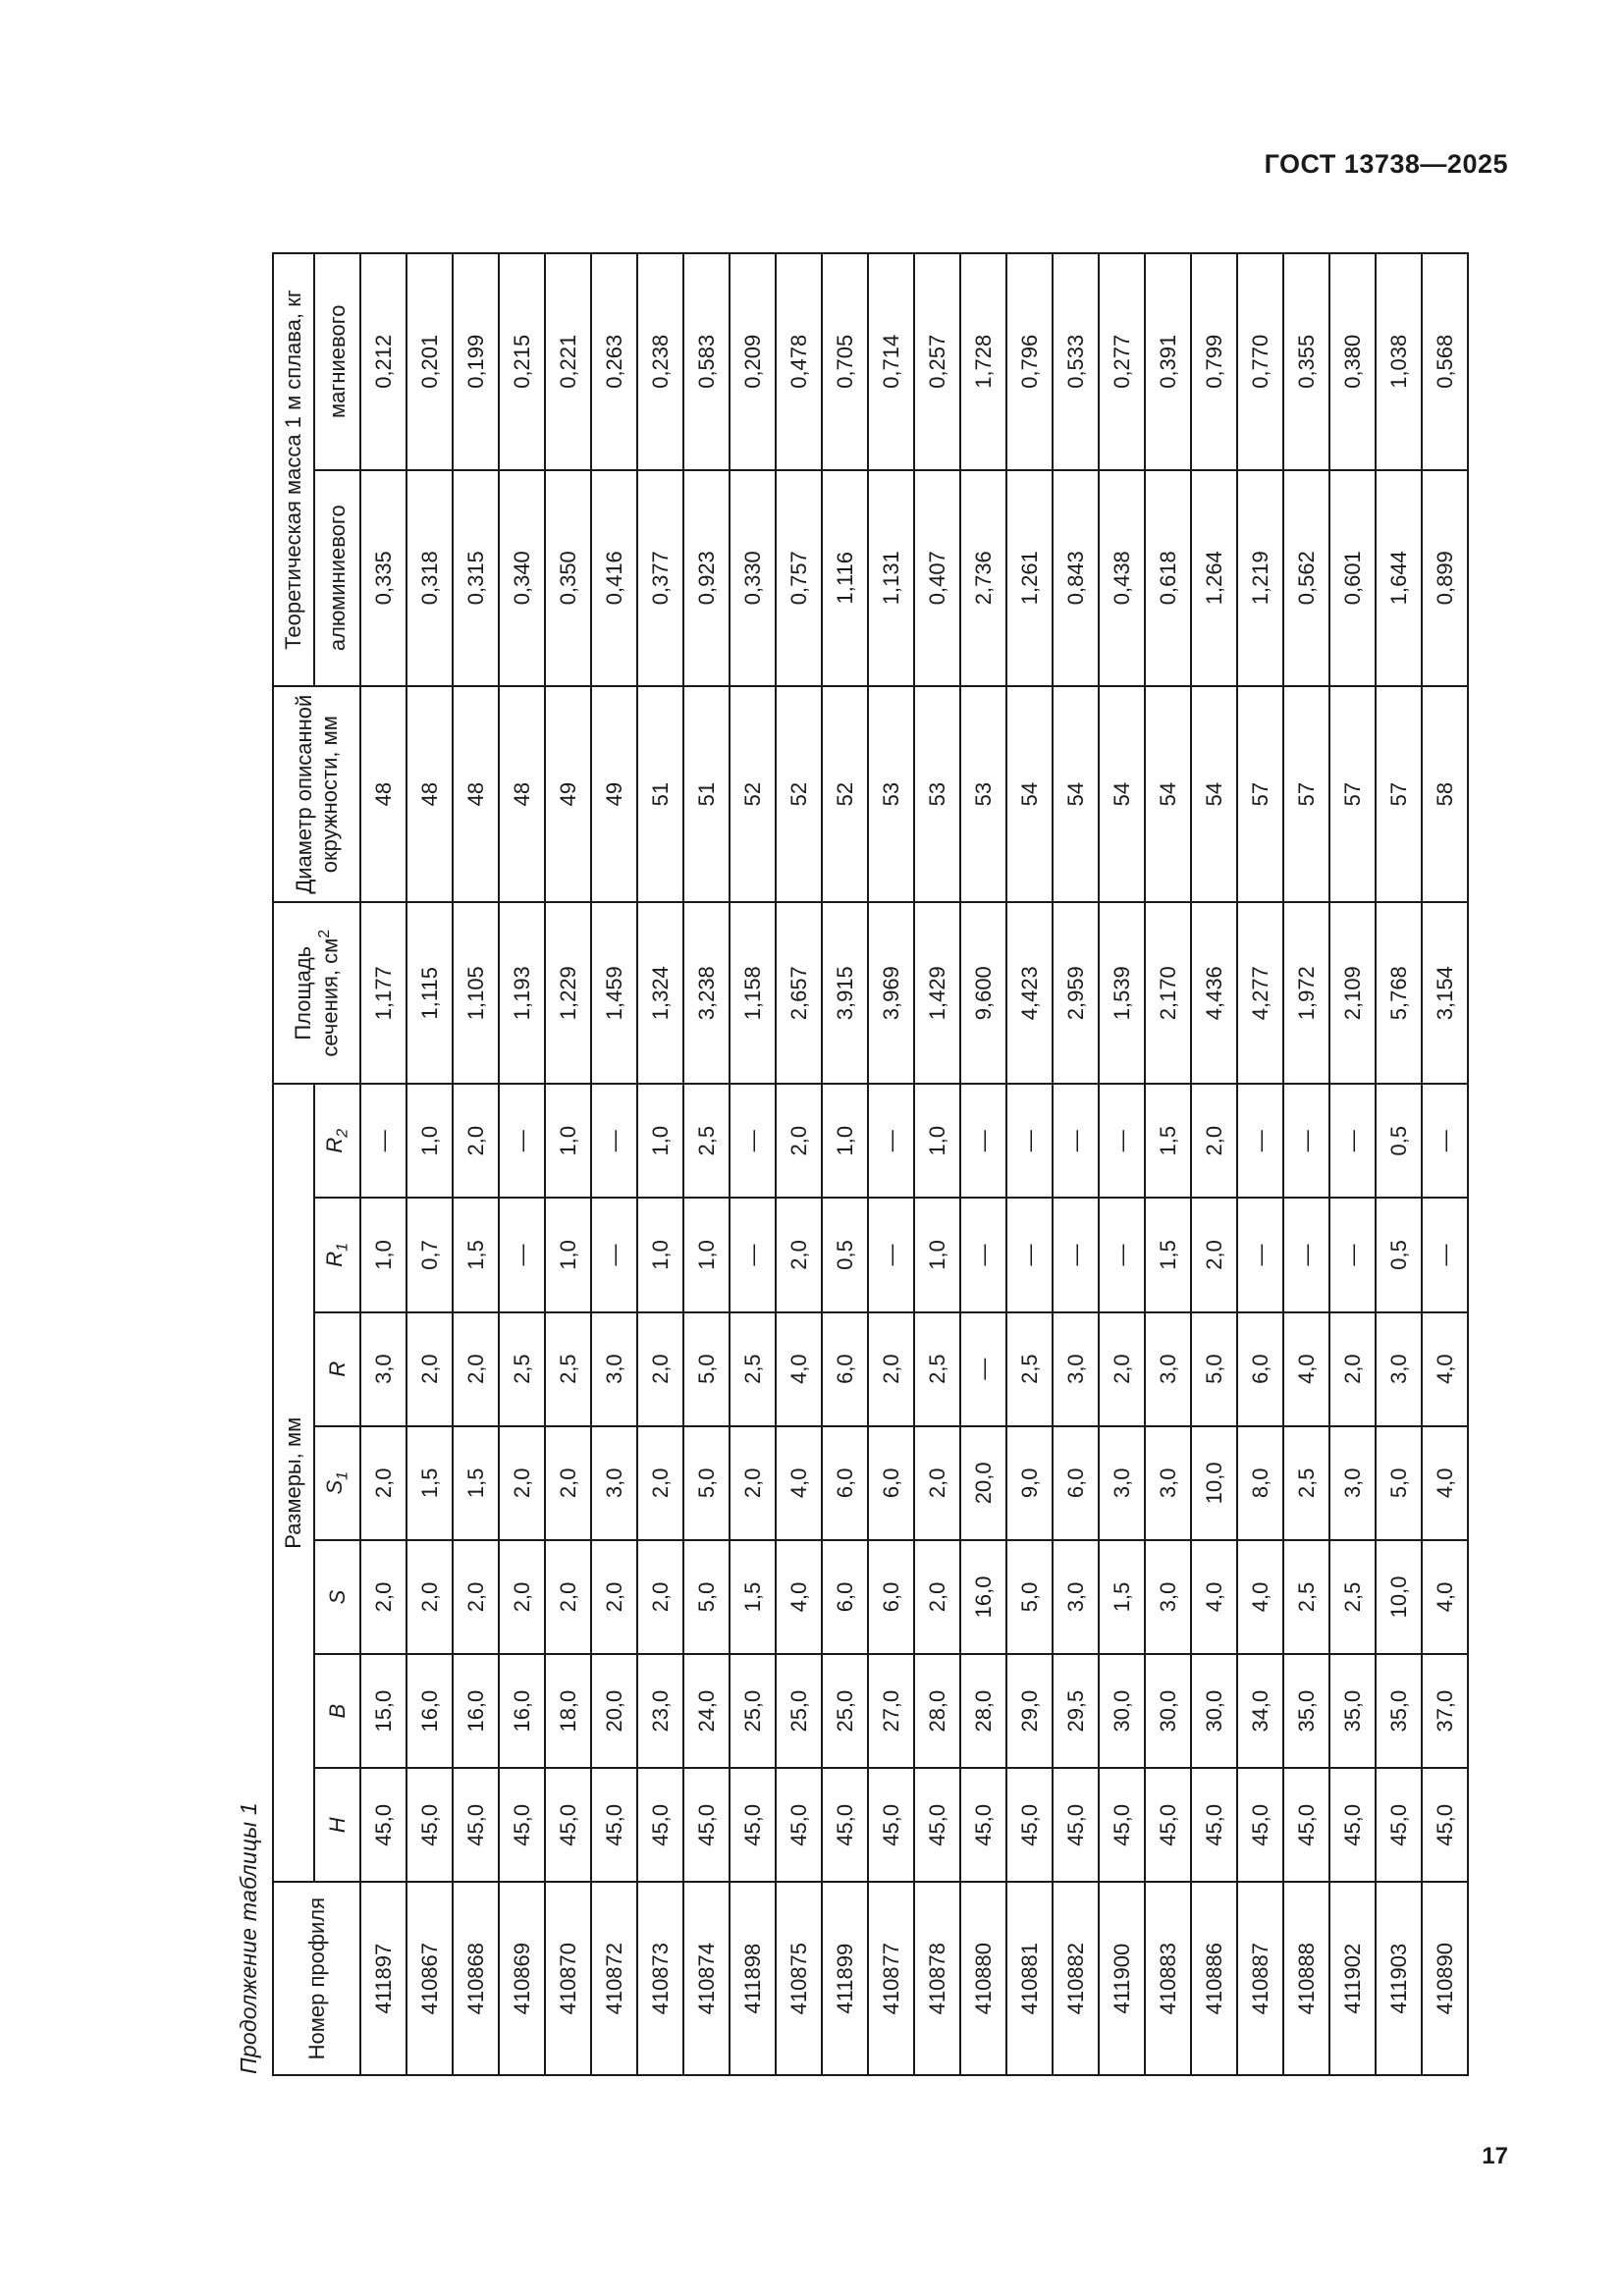 The width and height of the screenshot is (1624, 2296). What do you see at coordinates (568, 1710) in the screenshot?
I see `cell-B: 18,0` at bounding box center [568, 1710].